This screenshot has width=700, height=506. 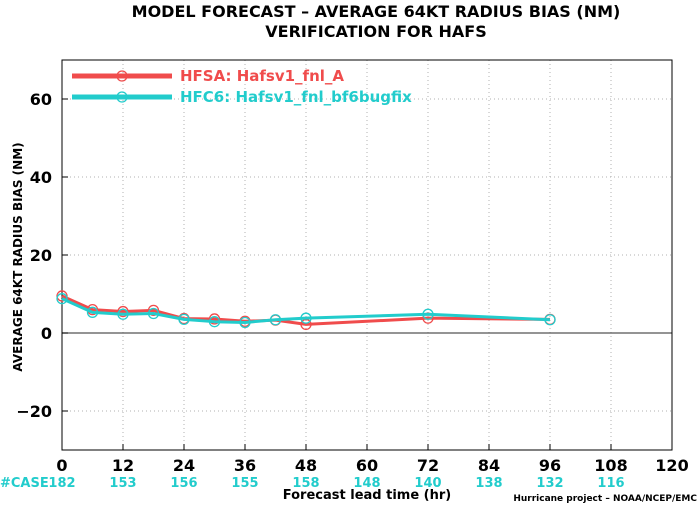 What do you see at coordinates (24, 483) in the screenshot?
I see `case-label: #CASE` at bounding box center [24, 483].